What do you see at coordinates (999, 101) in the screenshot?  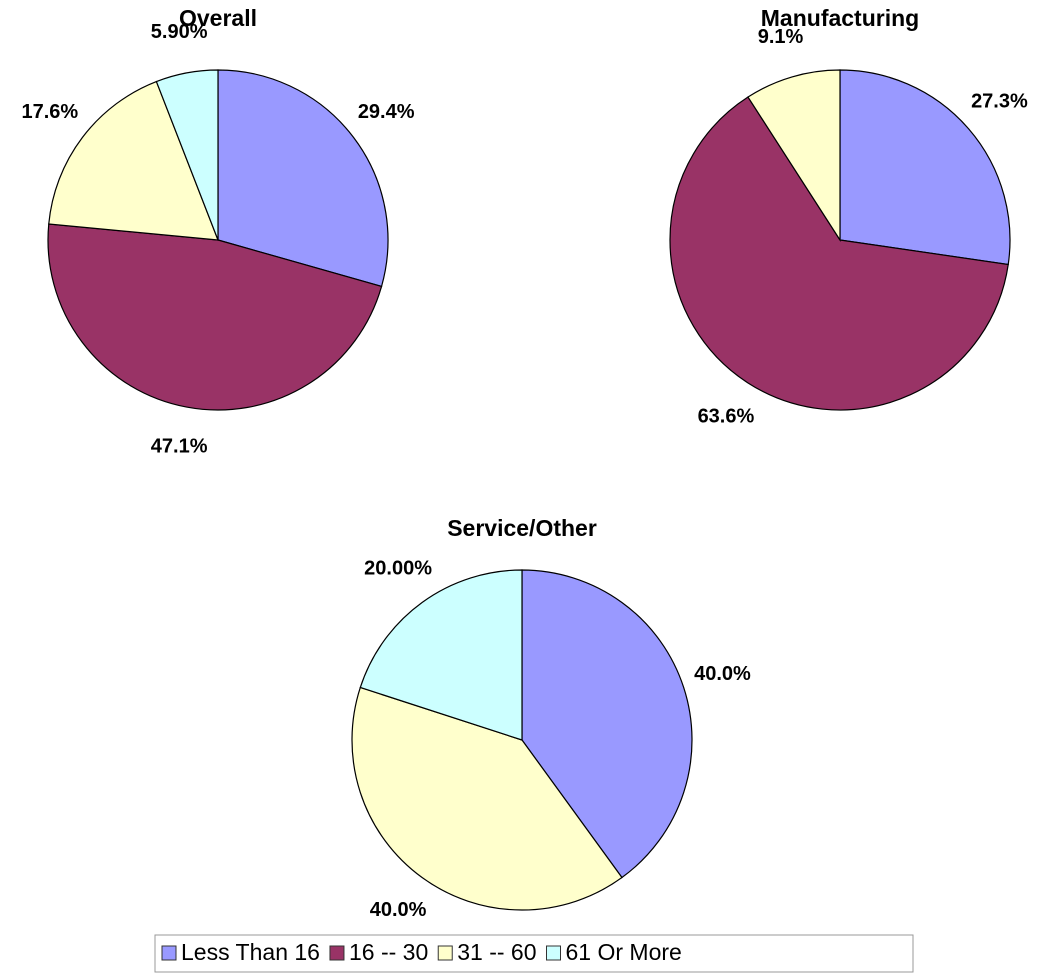 I see `data-label: 27.3%` at bounding box center [999, 101].